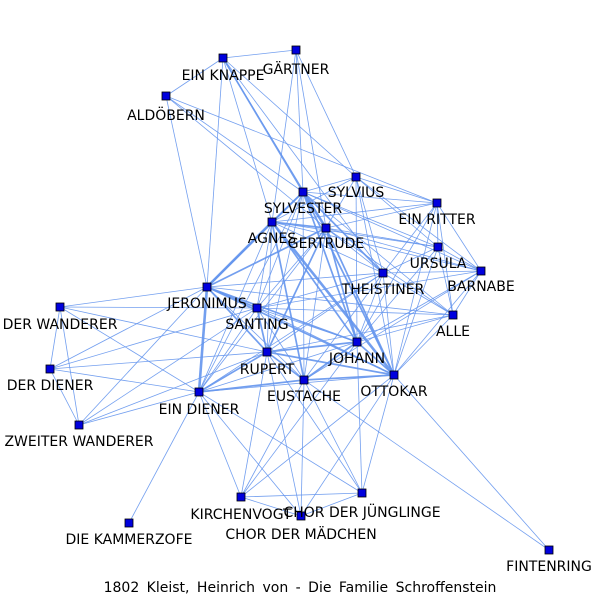 The height and width of the screenshot is (600, 600). I want to click on edge-agnes-eustache, so click(288, 301).